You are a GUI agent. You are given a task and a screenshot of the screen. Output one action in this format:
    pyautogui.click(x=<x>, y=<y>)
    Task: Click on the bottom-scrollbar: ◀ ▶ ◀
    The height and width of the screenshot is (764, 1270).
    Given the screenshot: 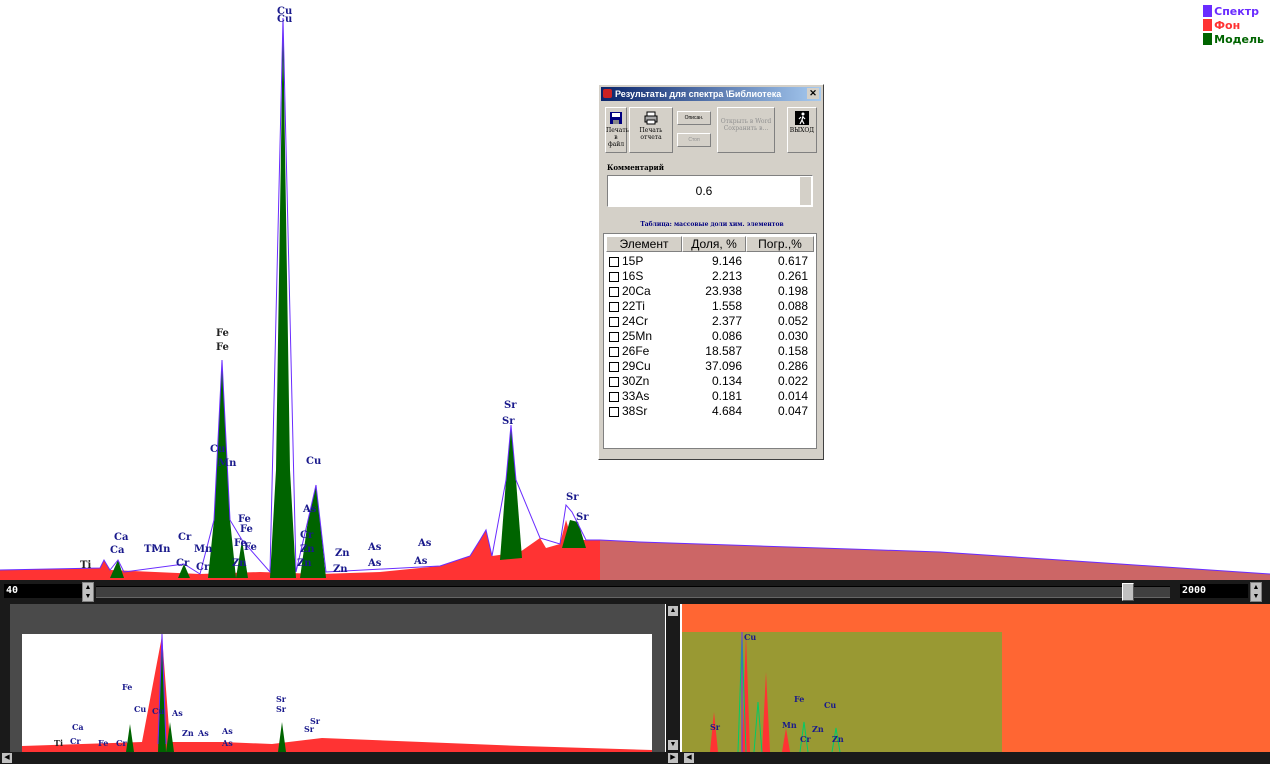 What is the action you would take?
    pyautogui.click(x=635, y=758)
    